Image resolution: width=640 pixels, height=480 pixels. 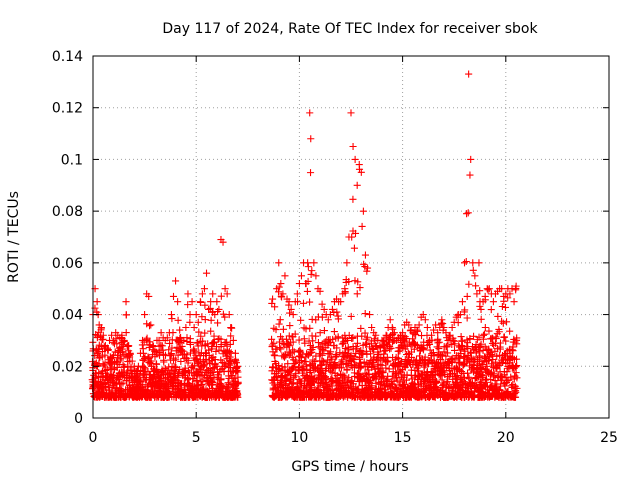 I want to click on y-axis-label: ROTI / TECUs, so click(x=14, y=237).